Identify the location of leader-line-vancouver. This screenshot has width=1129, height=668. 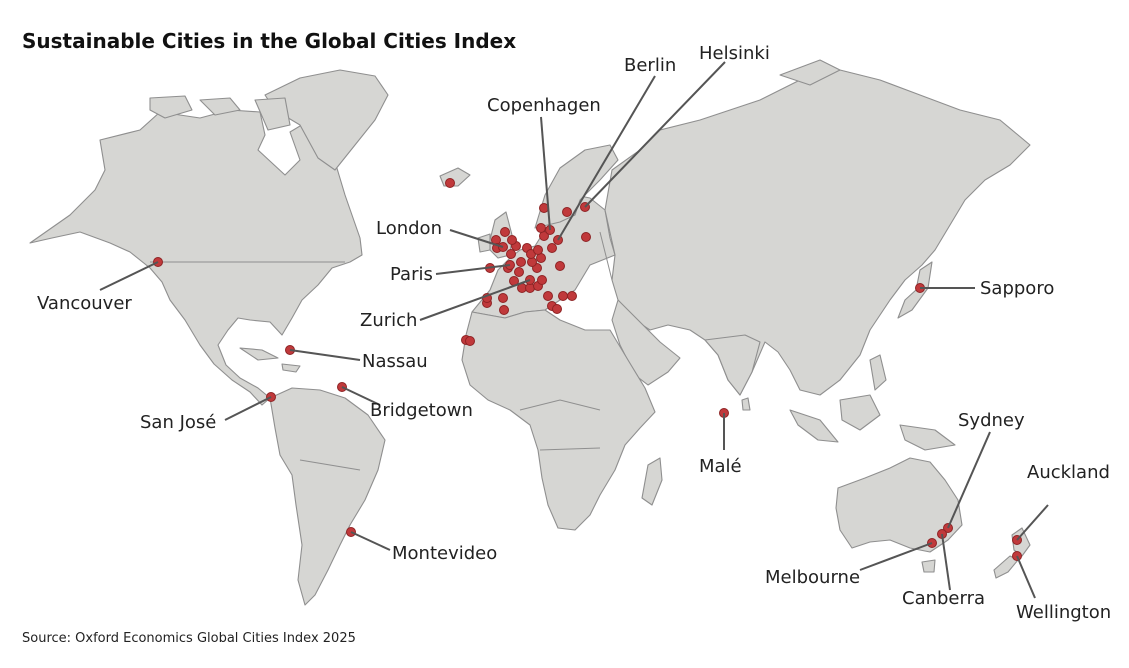
(129, 276).